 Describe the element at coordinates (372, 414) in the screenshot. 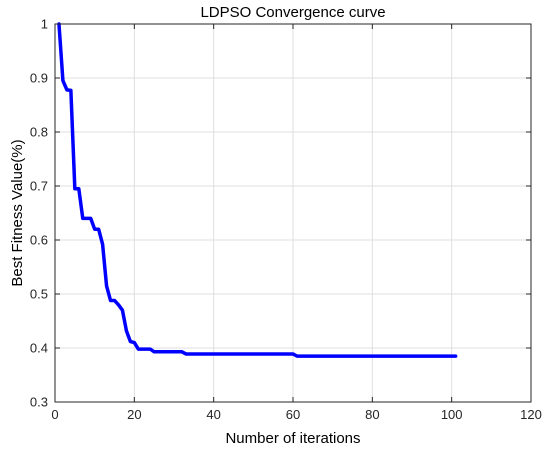

I see `x-tick-label: 80` at that location.